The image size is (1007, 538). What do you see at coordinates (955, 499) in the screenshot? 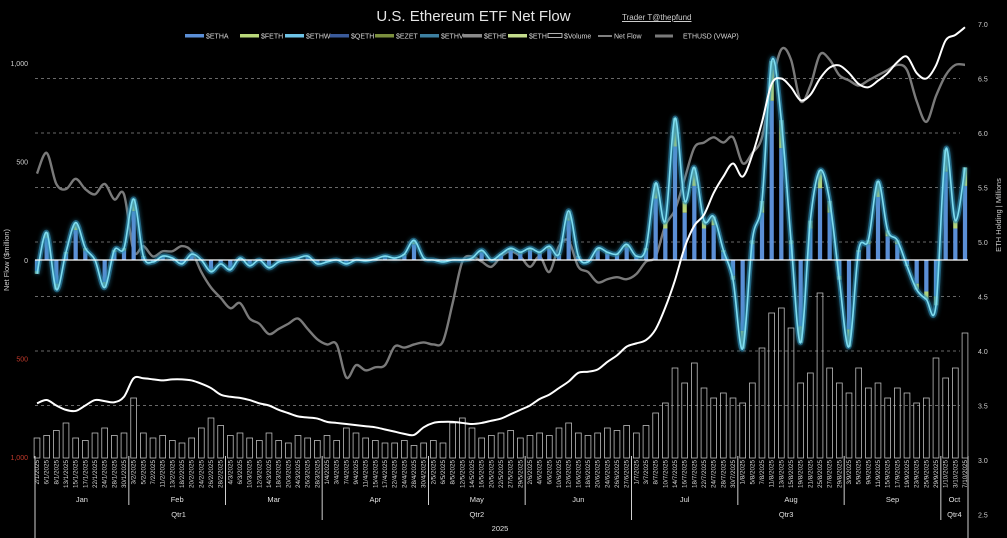
I see `month-label: Oct` at bounding box center [955, 499].